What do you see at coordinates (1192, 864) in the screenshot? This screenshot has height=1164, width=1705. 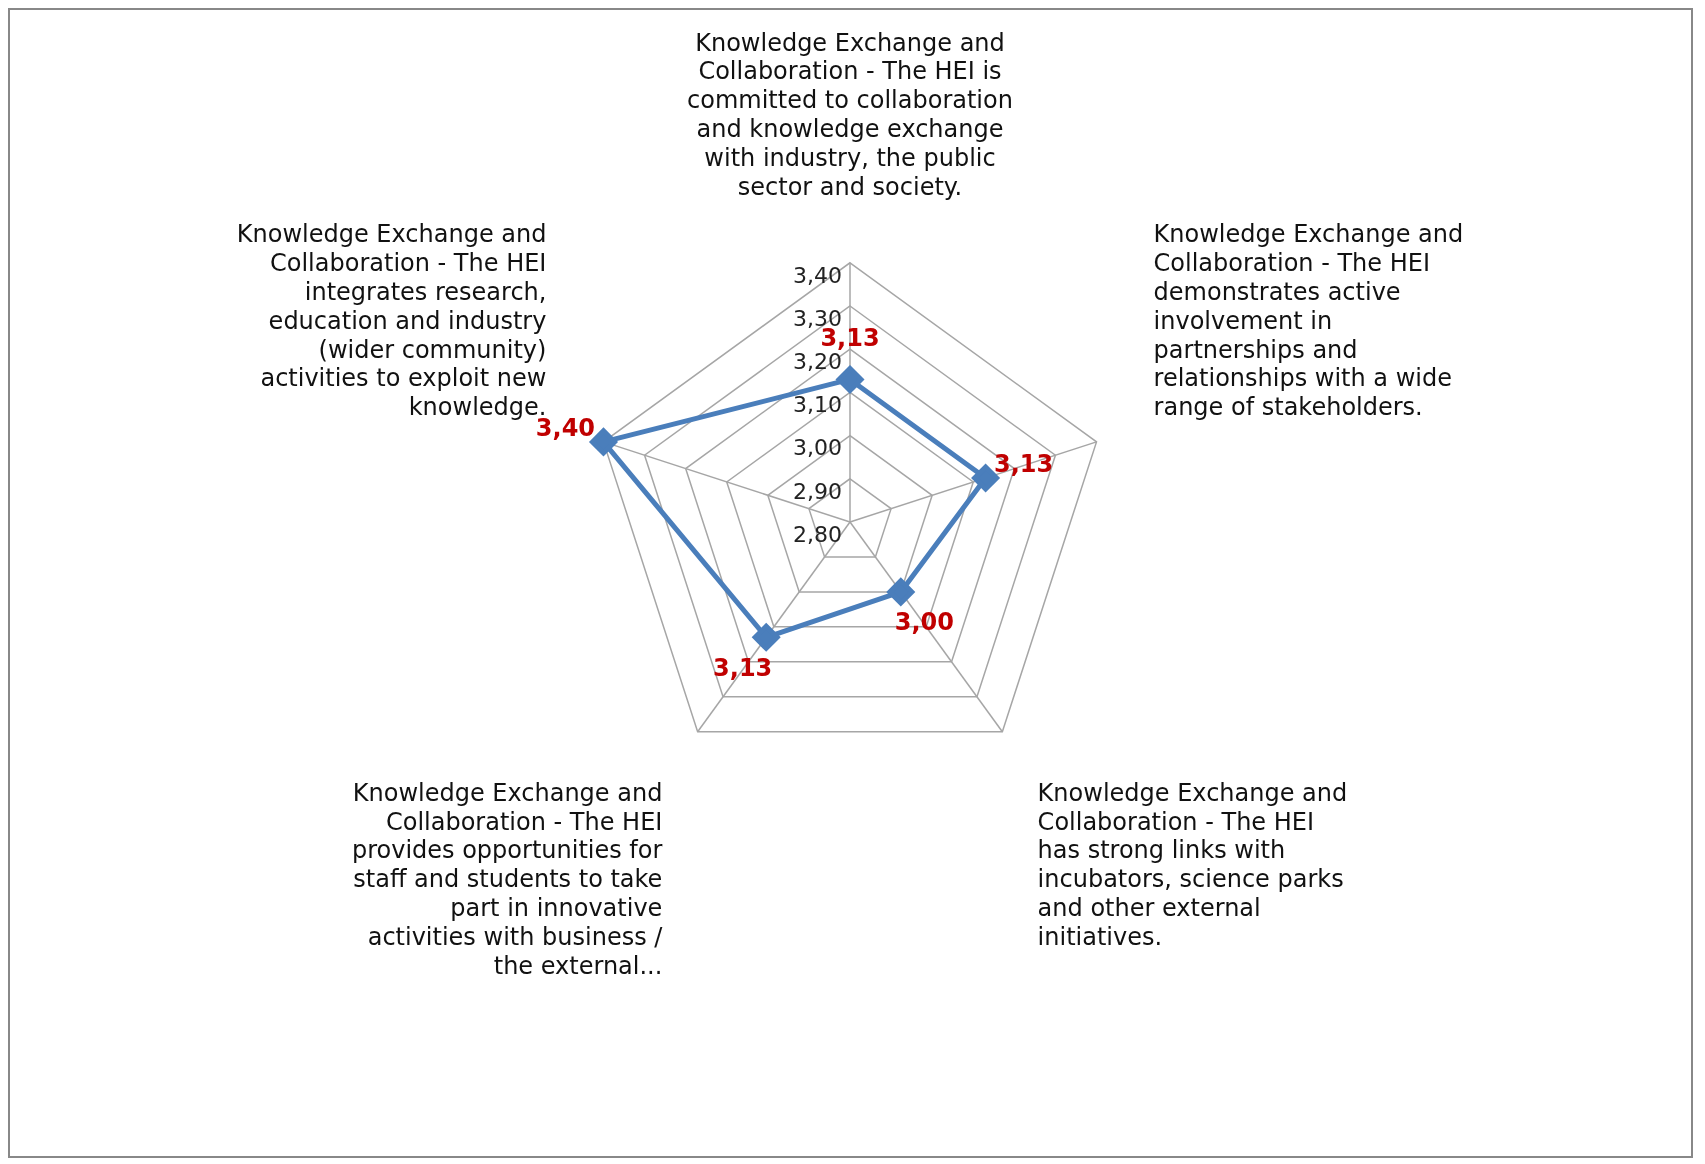 I see `spoke-label: Knowledge Exchange and Collaboration - The HEI has strong links with incubators, science parks and other external initiatives.` at bounding box center [1192, 864].